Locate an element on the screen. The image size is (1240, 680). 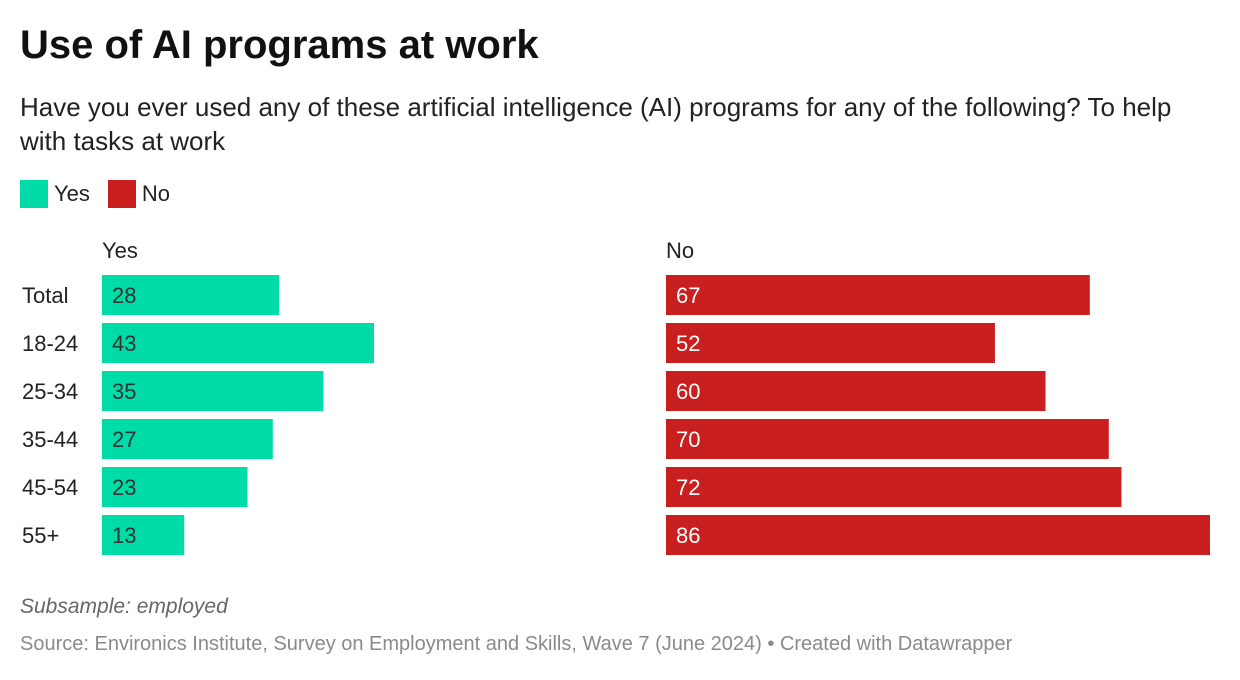
bar-value-no: 72 is located at coordinates (688, 487).